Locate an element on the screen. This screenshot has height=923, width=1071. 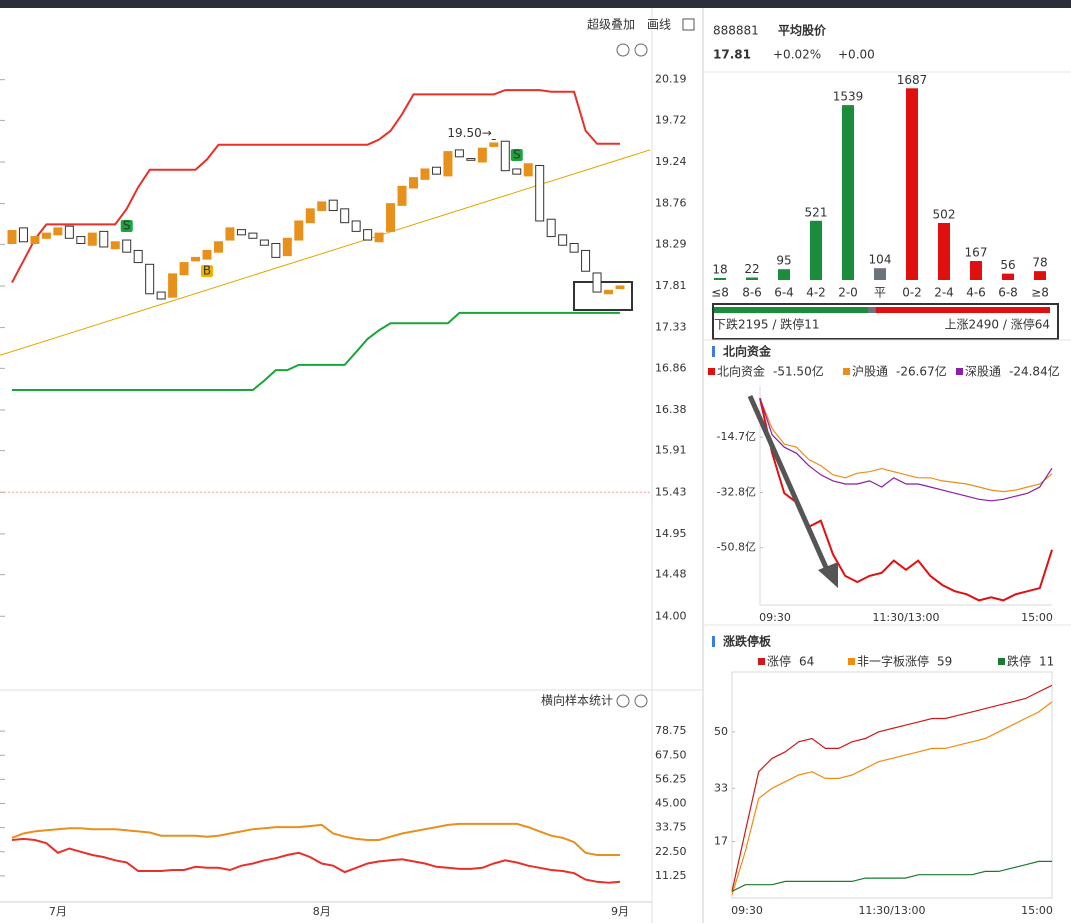
change: +0.00 is located at coordinates (856, 55).